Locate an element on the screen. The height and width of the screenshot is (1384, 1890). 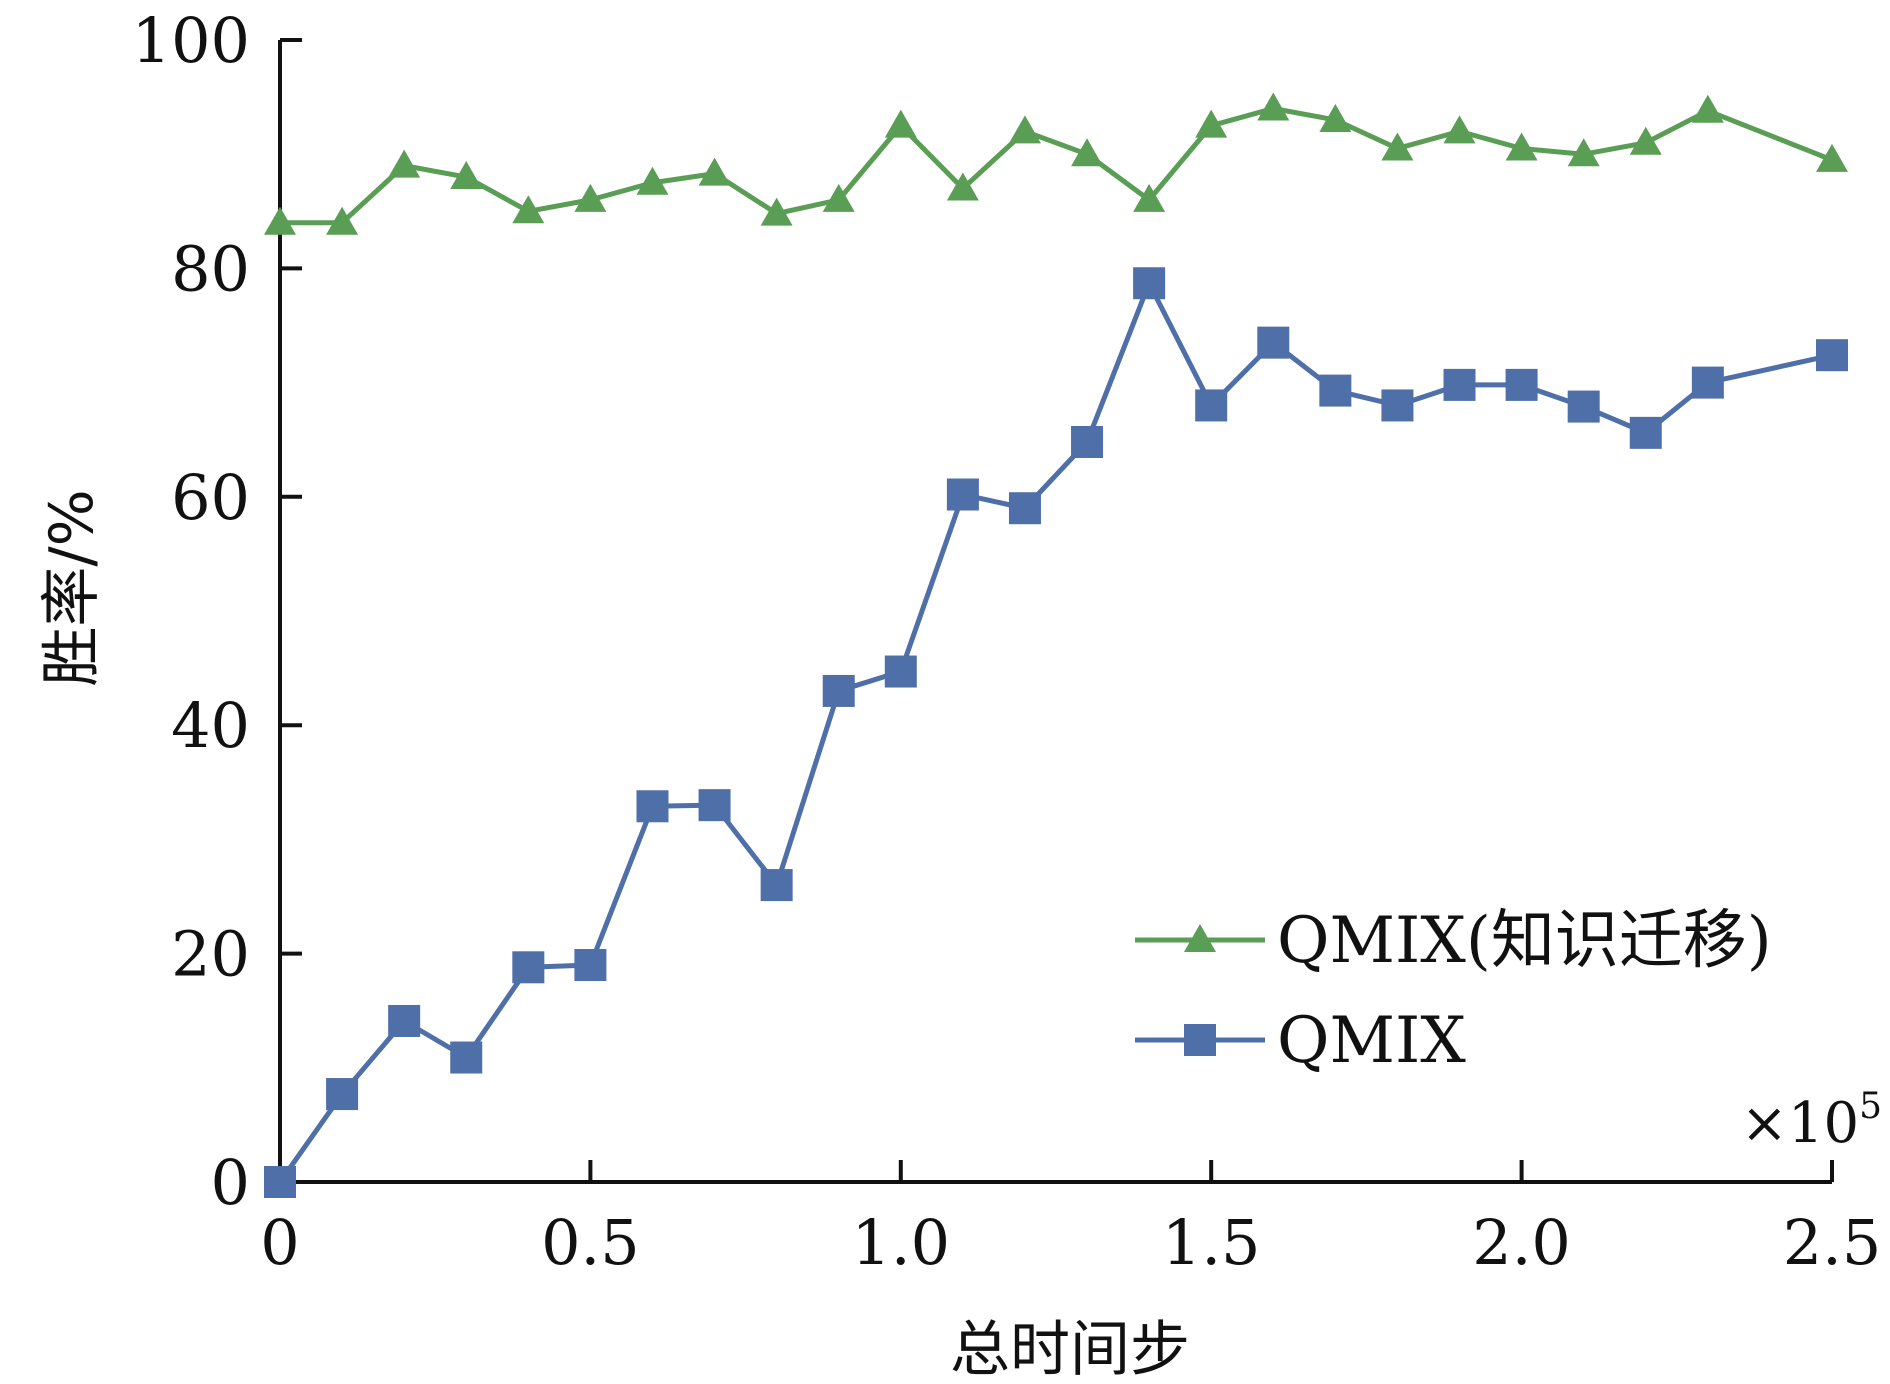
x-tick-label: 1.5 is located at coordinates (1211, 1242).